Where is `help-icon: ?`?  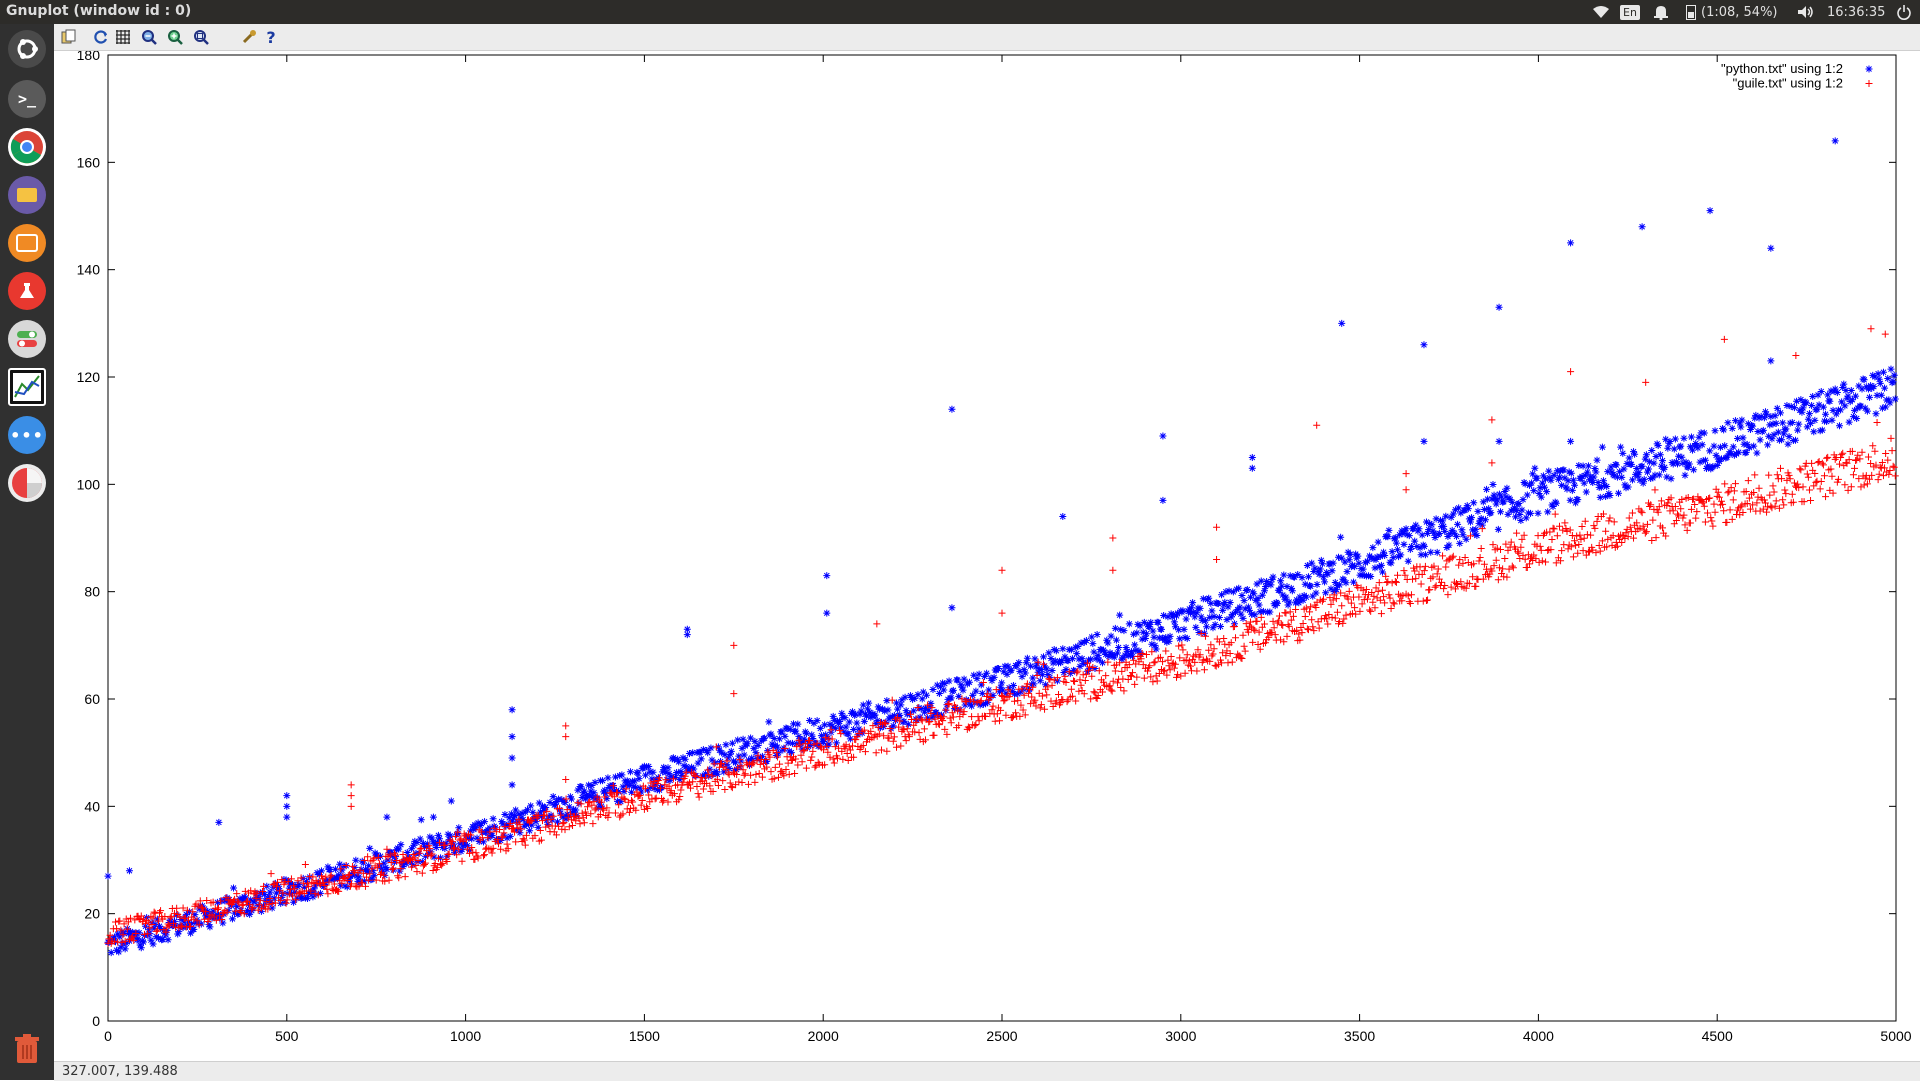
help-icon: ? is located at coordinates (271, 37).